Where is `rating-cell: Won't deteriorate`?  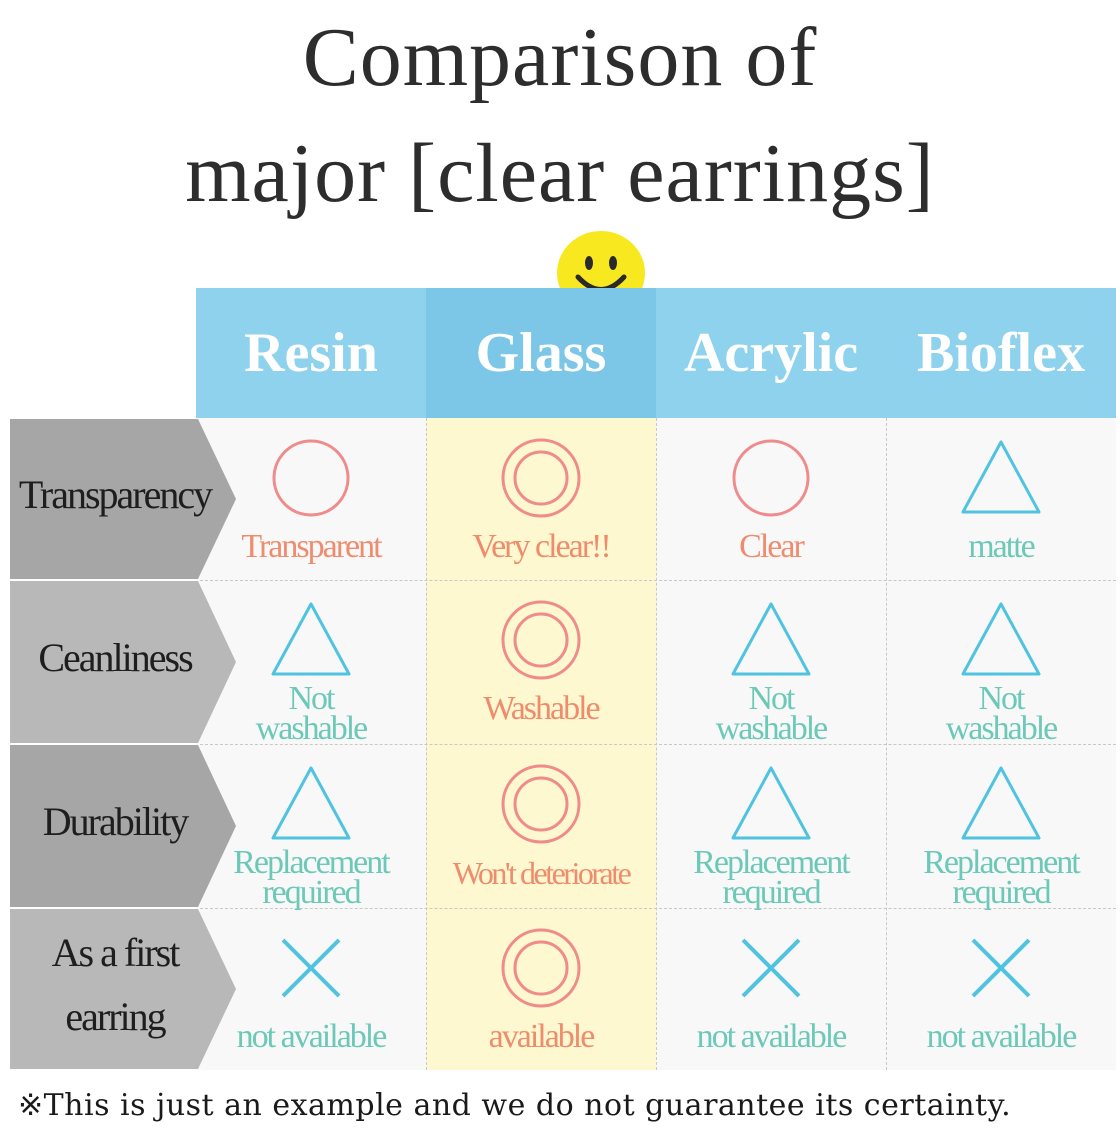 rating-cell: Won't deteriorate is located at coordinates (541, 826).